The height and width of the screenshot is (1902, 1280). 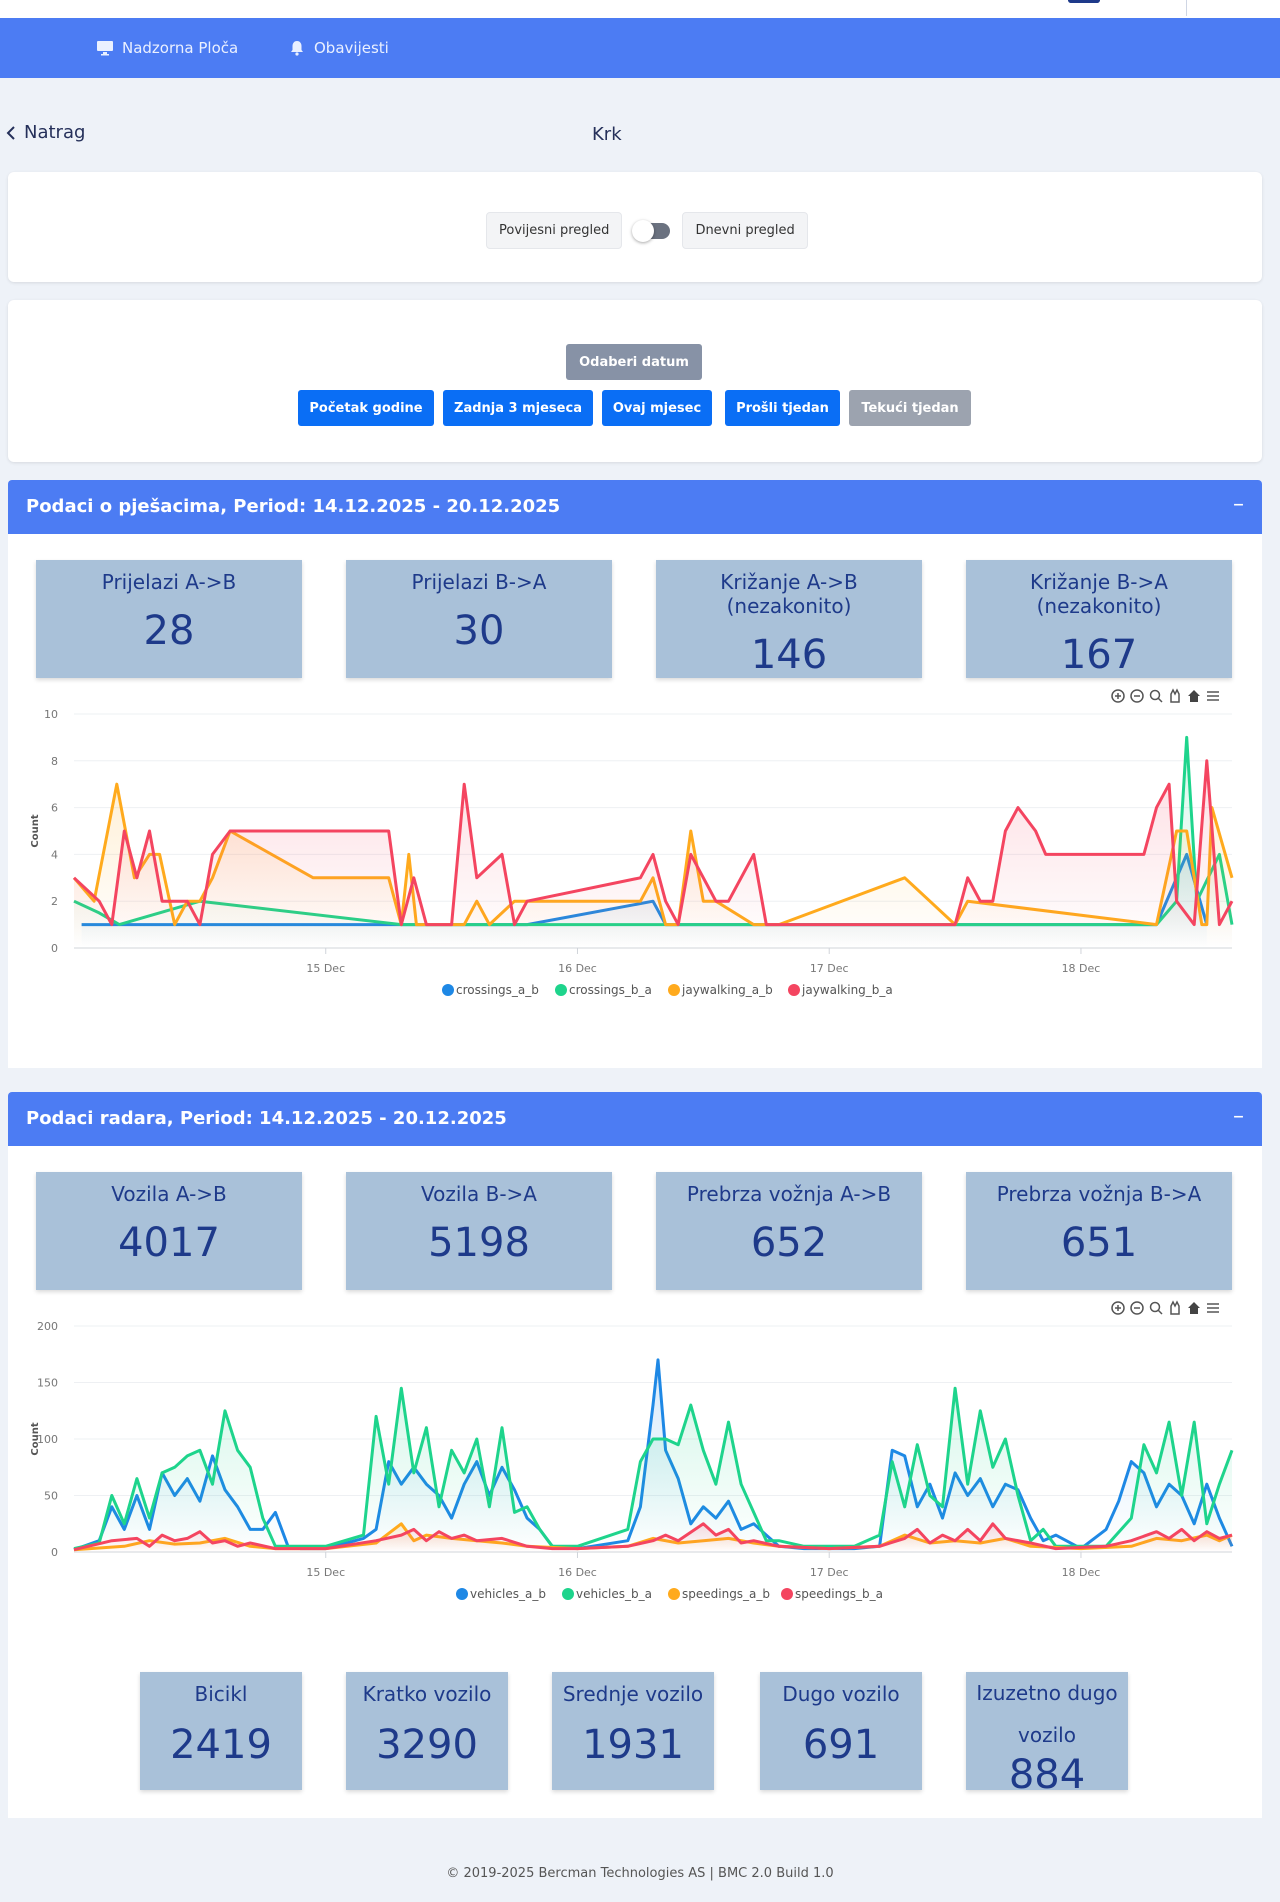 I want to click on stat-card: Križanje A->B (nezakonito) 146, so click(x=789, y=619).